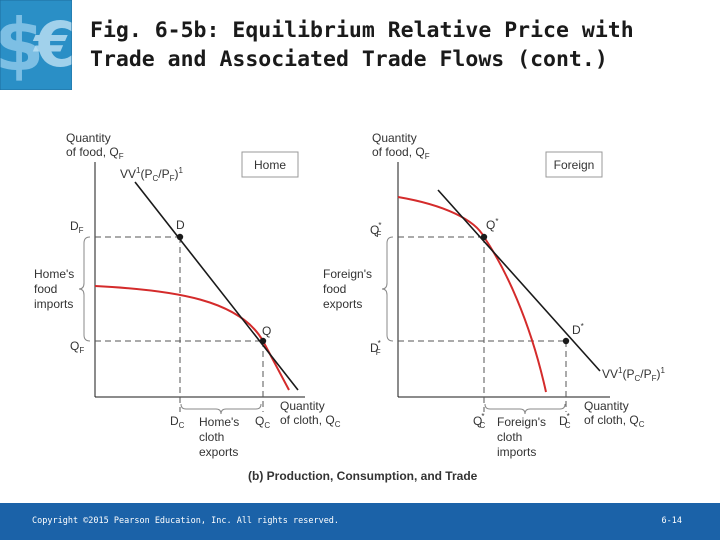  What do you see at coordinates (633, 374) in the screenshot?
I see `foreign-vv-label: VV1(PC/PF)1` at bounding box center [633, 374].